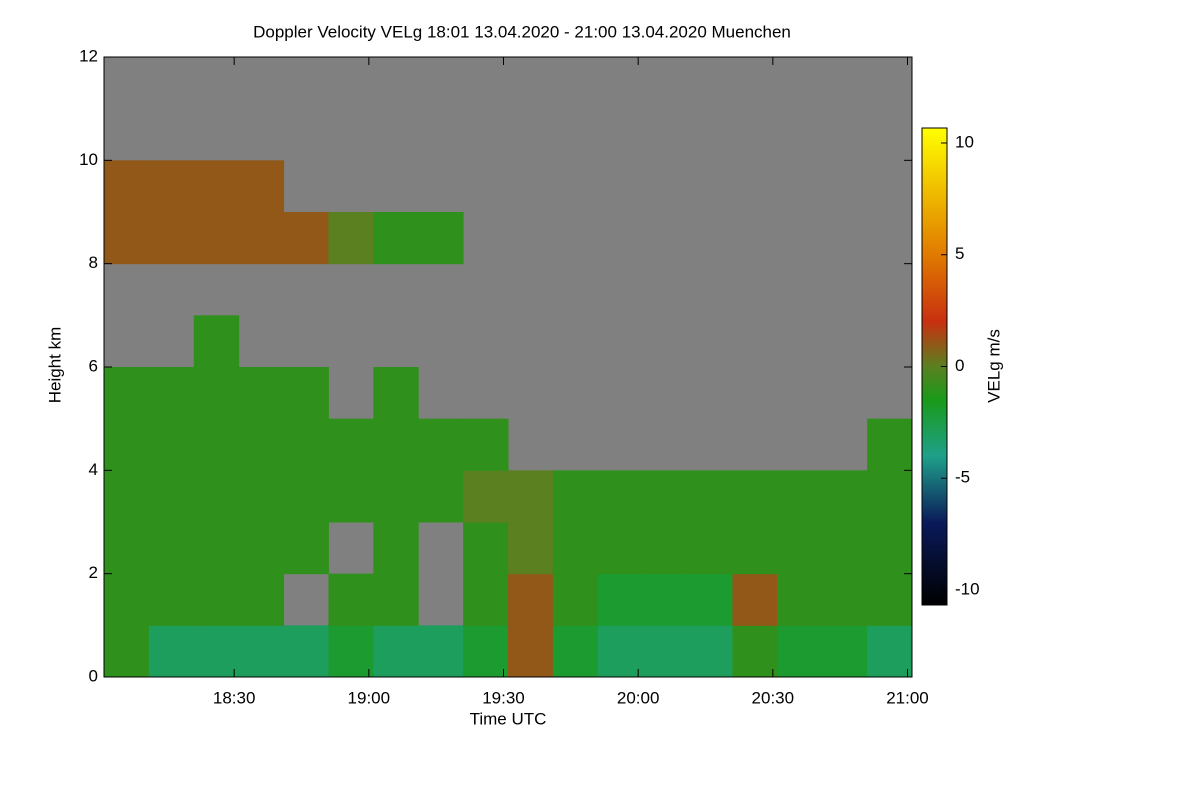  What do you see at coordinates (93, 572) in the screenshot?
I see `y-tick-label: 2` at bounding box center [93, 572].